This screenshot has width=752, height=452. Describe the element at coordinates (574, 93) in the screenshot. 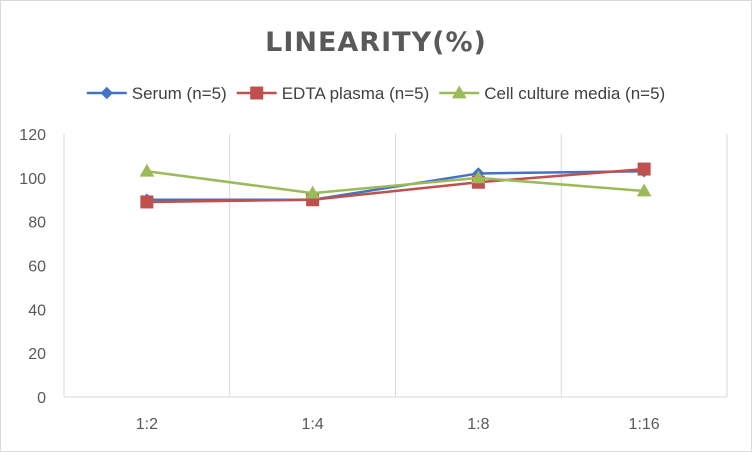

I see `legend-label-cell-culture-media-n-5: Cell culture media (n=5)` at that location.